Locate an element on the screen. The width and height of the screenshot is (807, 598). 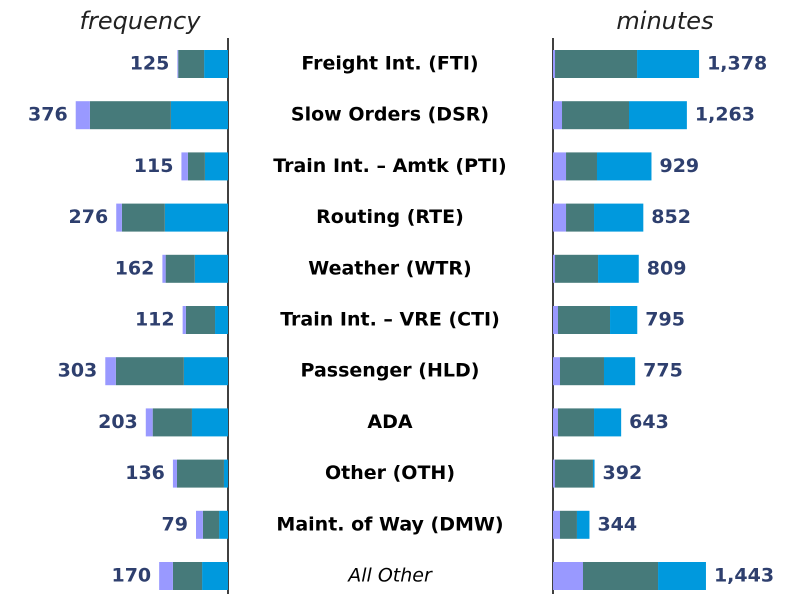
total-label: 276 is located at coordinates (89, 217).